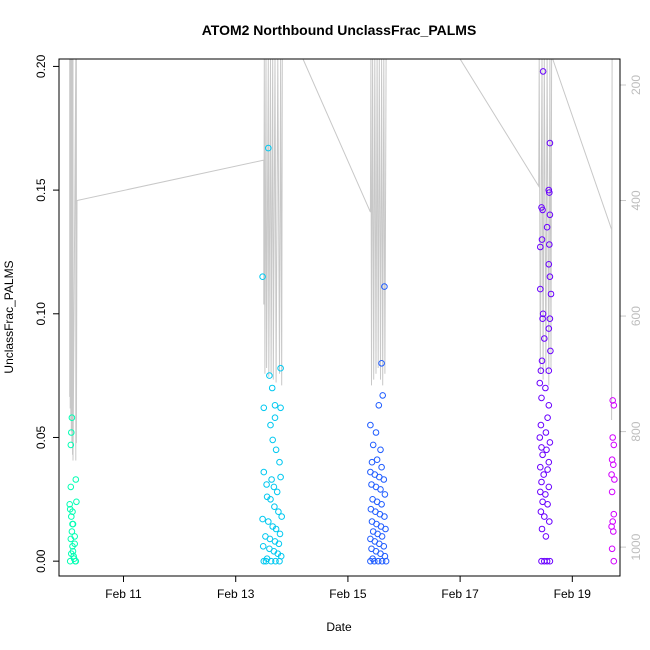 The height and width of the screenshot is (650, 650). What do you see at coordinates (41, 66) in the screenshot?
I see `y-tick-label: 0.20` at bounding box center [41, 66].